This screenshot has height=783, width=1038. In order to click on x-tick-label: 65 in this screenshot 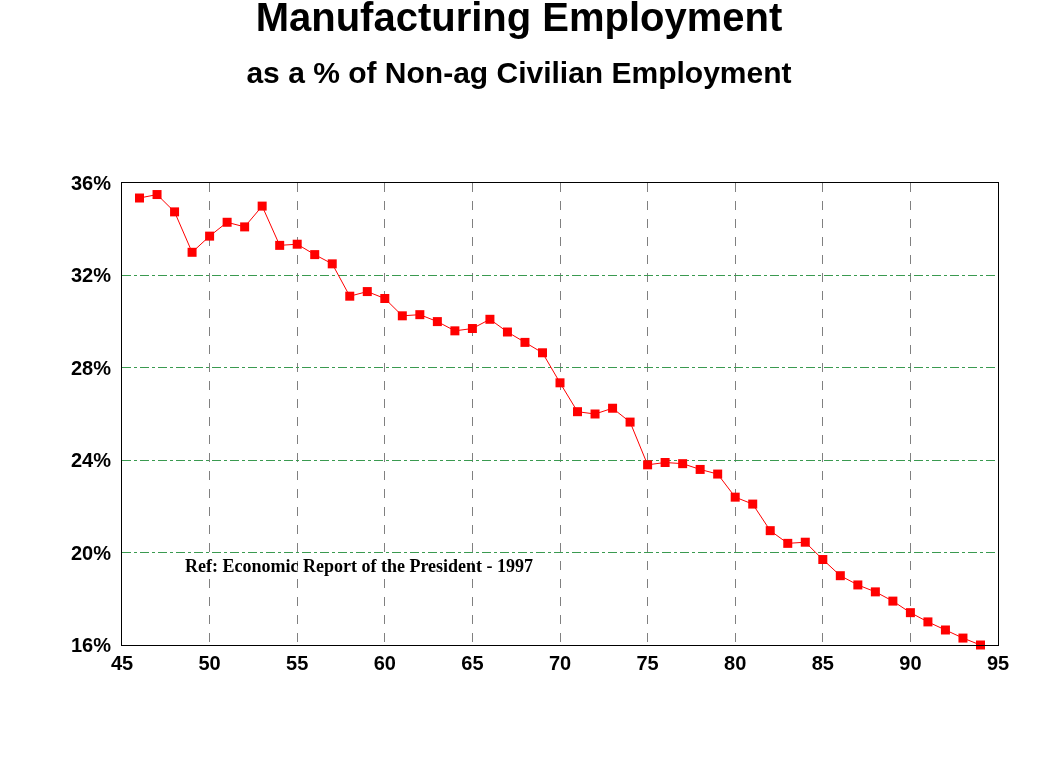, I will do `click(472, 663)`.